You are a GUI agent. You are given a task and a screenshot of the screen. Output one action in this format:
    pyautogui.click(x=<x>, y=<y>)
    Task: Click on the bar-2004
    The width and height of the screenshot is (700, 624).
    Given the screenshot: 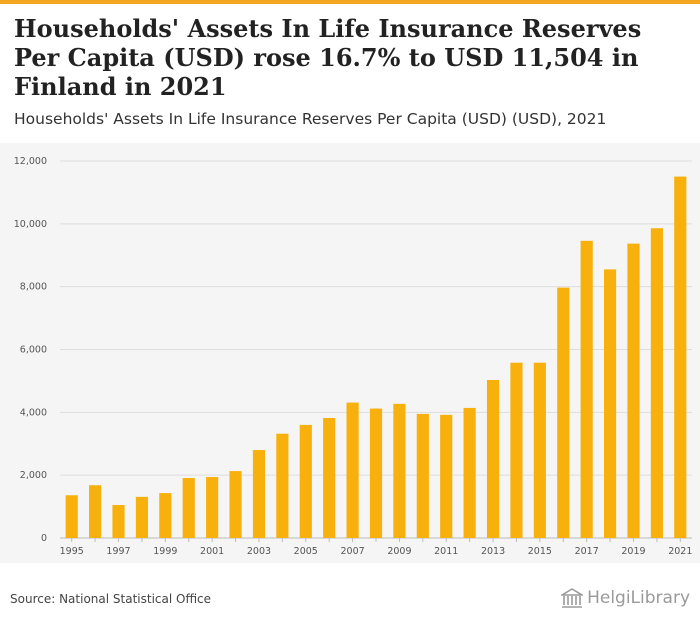 What is the action you would take?
    pyautogui.click(x=282, y=485)
    